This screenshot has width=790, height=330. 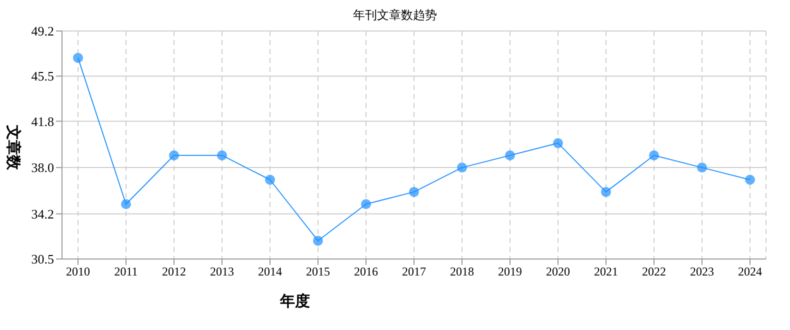 What do you see at coordinates (42, 259) in the screenshot?
I see `y-tick-label: 30.5` at bounding box center [42, 259].